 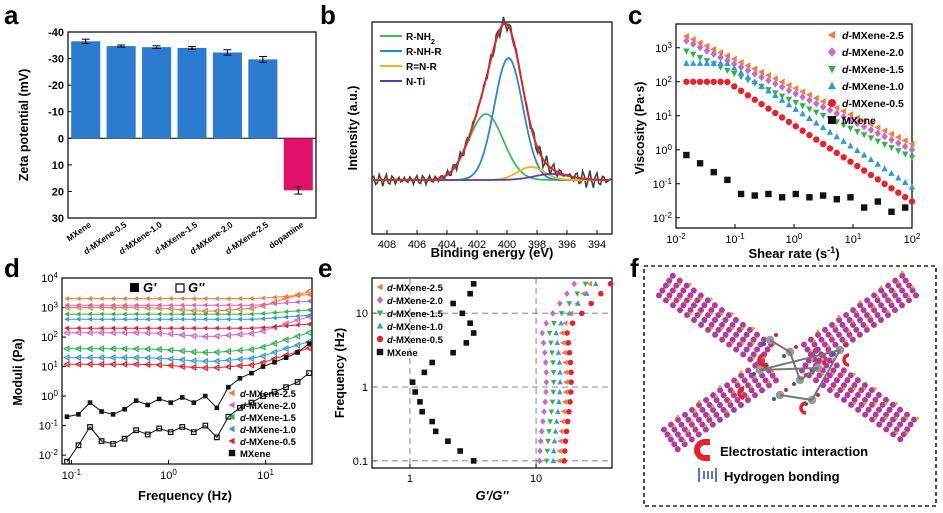 What do you see at coordinates (832, 103) in the screenshot?
I see `panel-c-legend-marker` at bounding box center [832, 103].